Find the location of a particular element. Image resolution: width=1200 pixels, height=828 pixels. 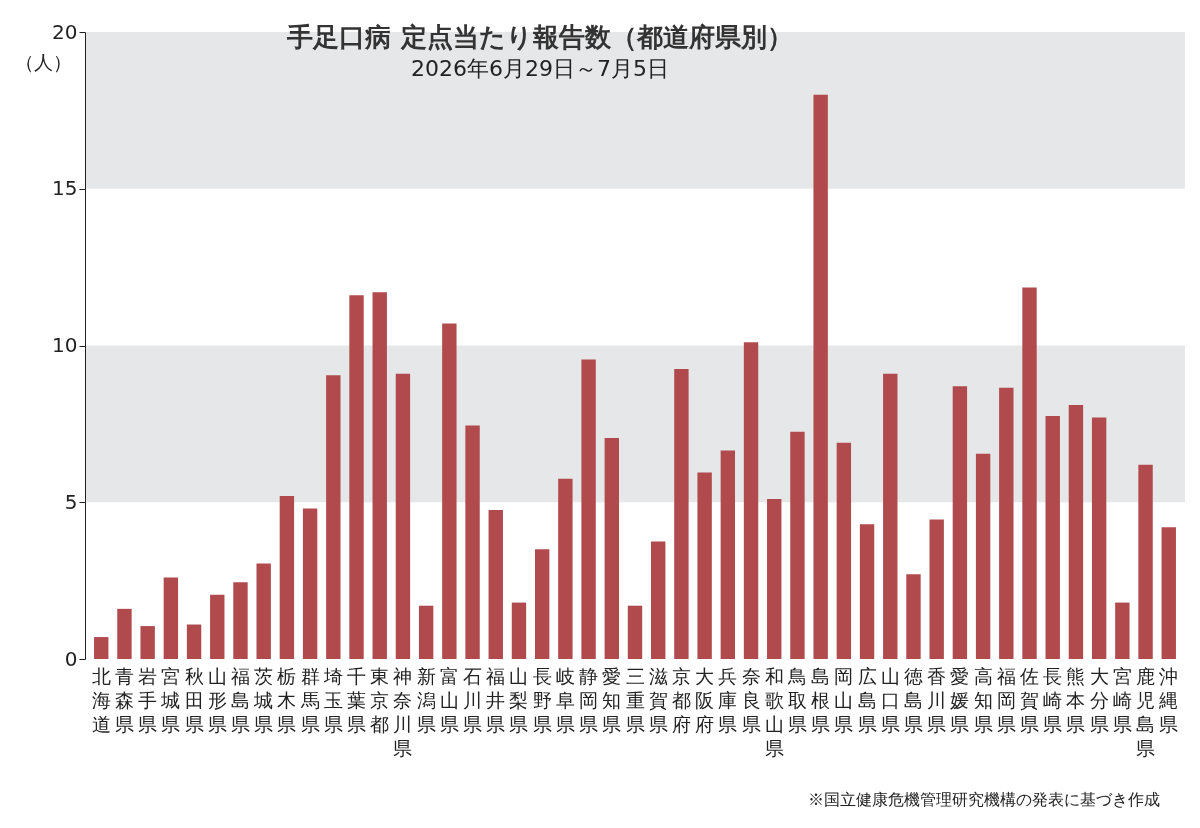

x-tick-label: 茨城県 is located at coordinates (263, 699).